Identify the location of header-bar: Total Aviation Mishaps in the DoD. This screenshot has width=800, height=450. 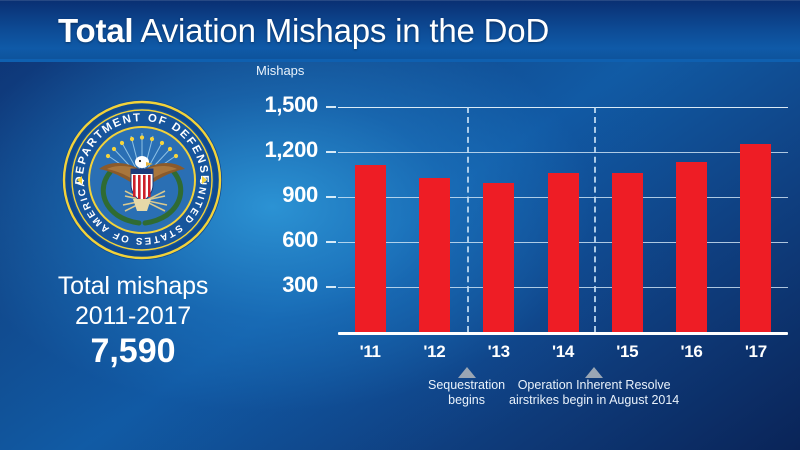
(400, 31).